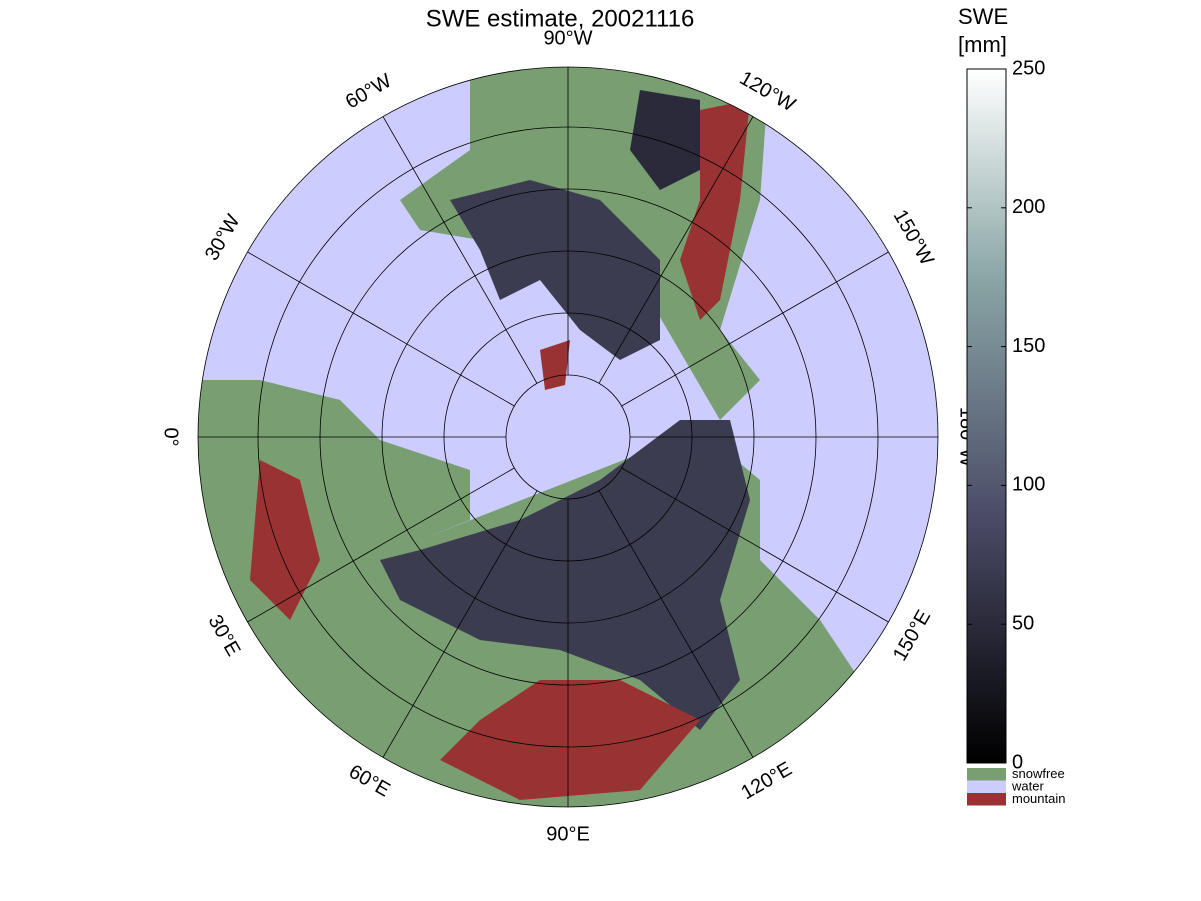  What do you see at coordinates (369, 781) in the screenshot?
I see `longitude-label: 60°E` at bounding box center [369, 781].